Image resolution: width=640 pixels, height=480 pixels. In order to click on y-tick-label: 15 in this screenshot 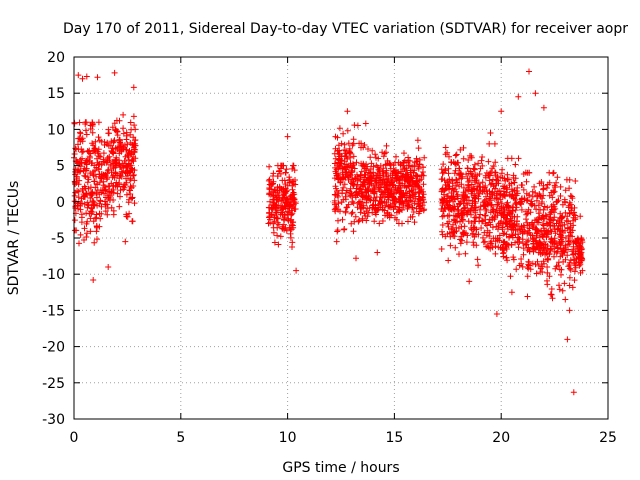, I will do `click(56, 94)`.